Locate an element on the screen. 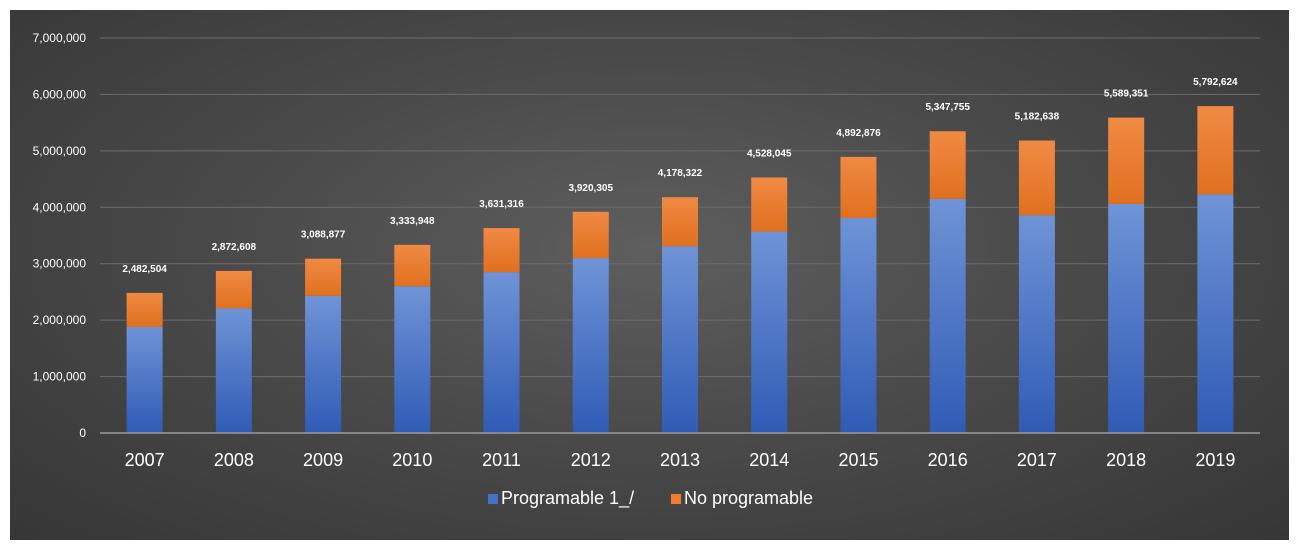 This screenshot has width=1300, height=551. total-data-label: 5,792,624 is located at coordinates (1215, 82).